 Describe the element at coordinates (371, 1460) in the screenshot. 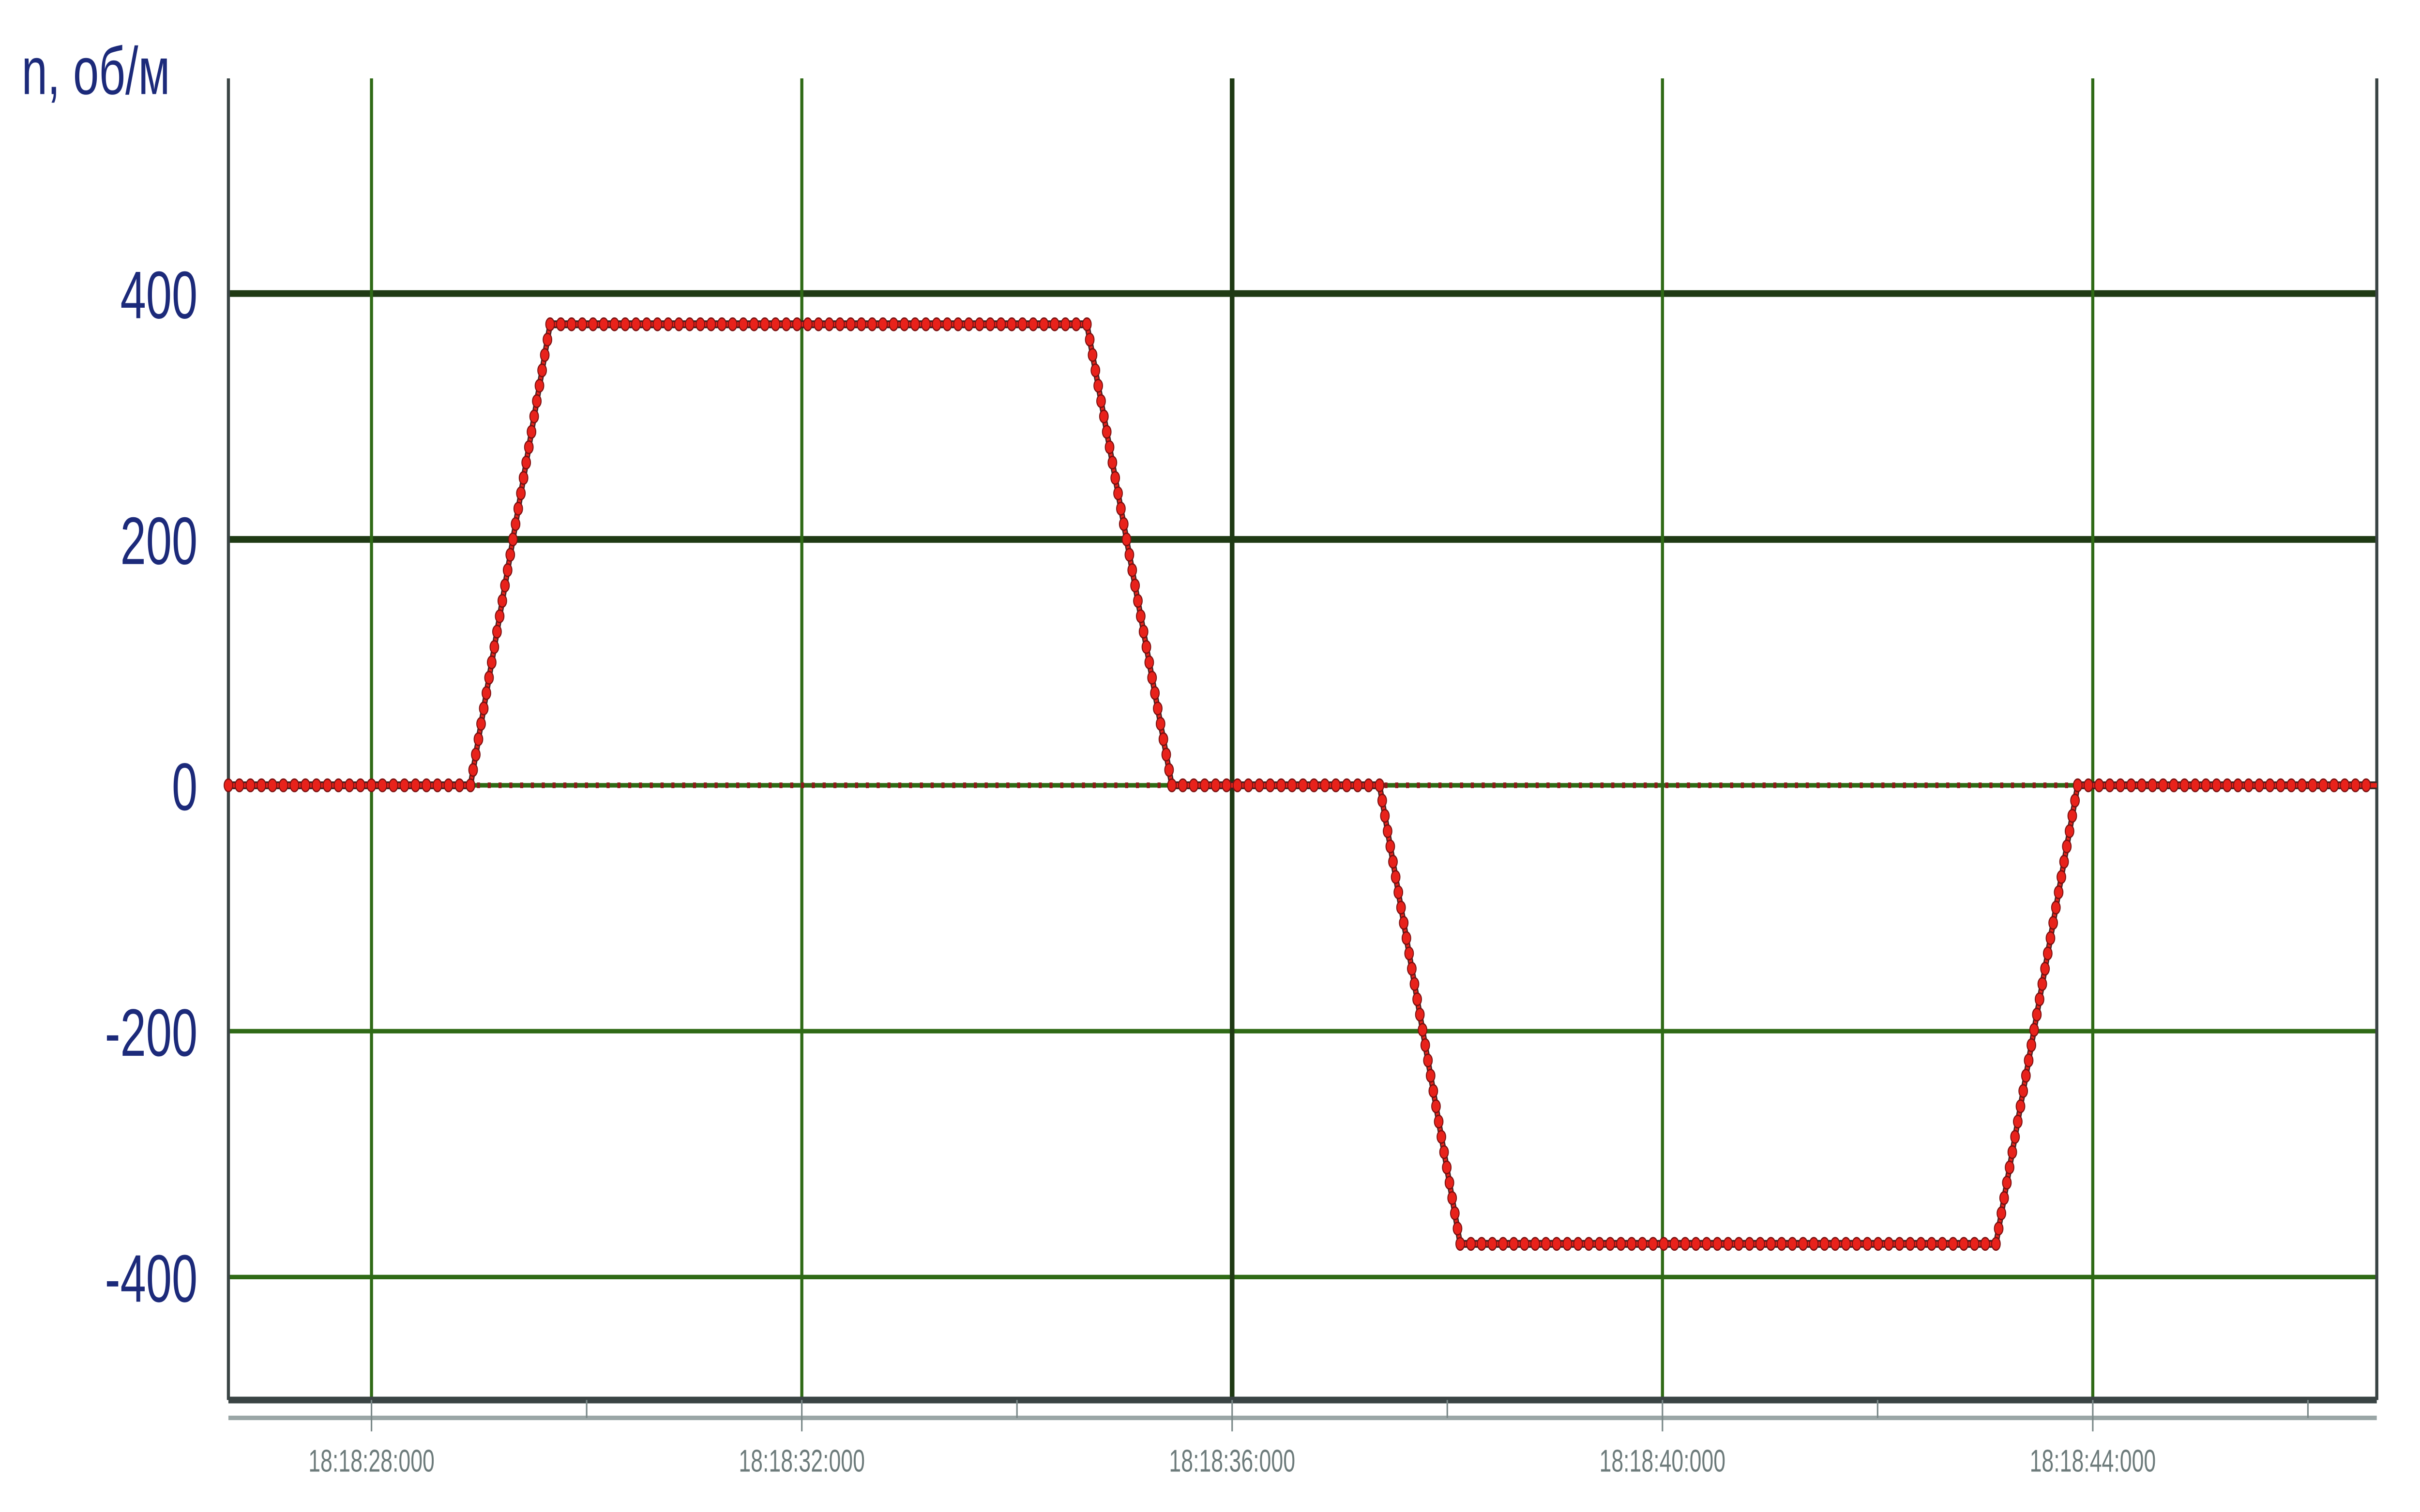

I see `x-tick-label: 18:18:28:000` at that location.